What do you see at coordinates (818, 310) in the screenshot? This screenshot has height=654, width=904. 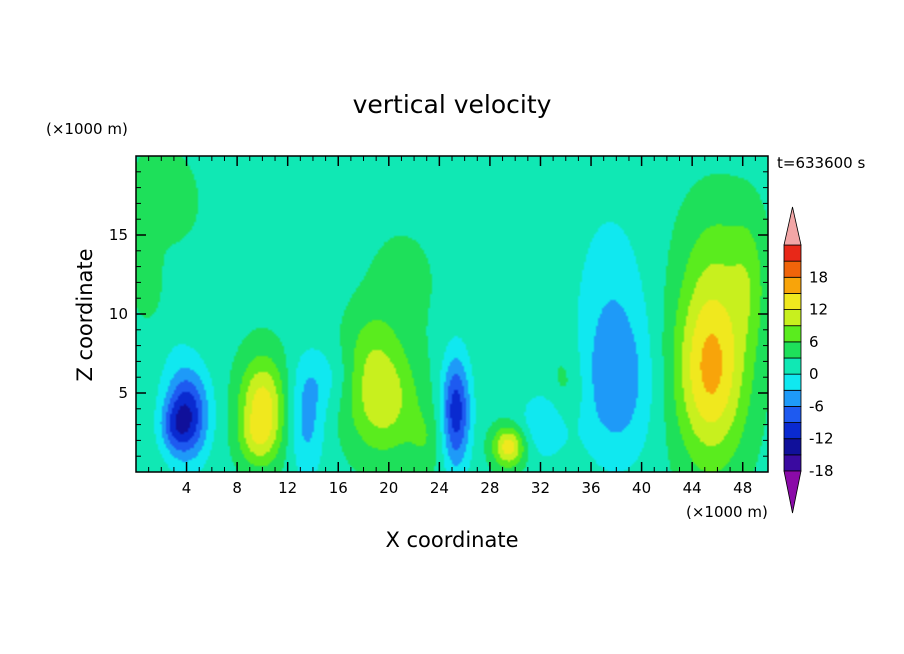 I see `colorbar-tick-label: 12` at bounding box center [818, 310].